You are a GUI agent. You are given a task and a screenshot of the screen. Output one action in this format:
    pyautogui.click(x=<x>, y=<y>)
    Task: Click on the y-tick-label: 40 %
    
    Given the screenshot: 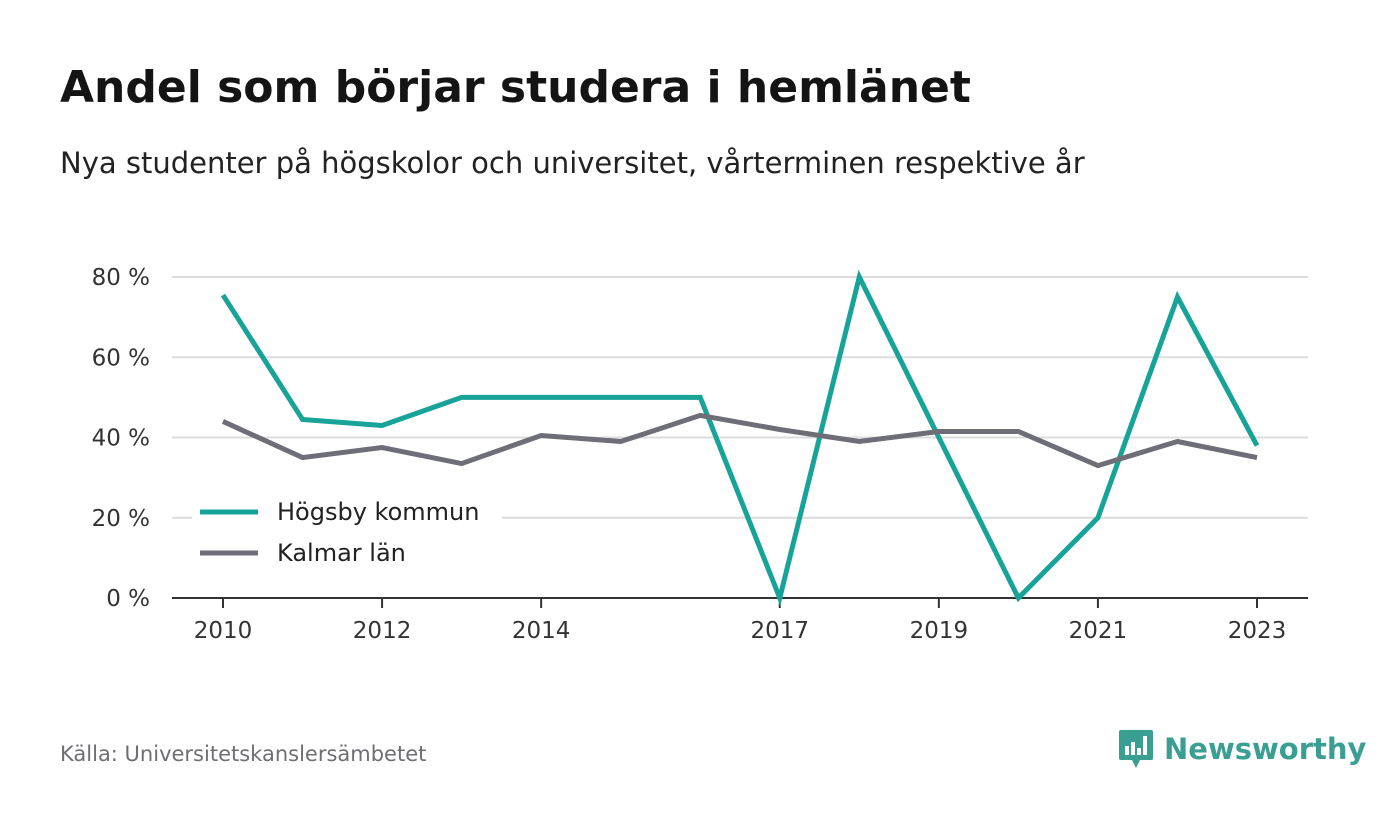 What is the action you would take?
    pyautogui.click(x=121, y=439)
    